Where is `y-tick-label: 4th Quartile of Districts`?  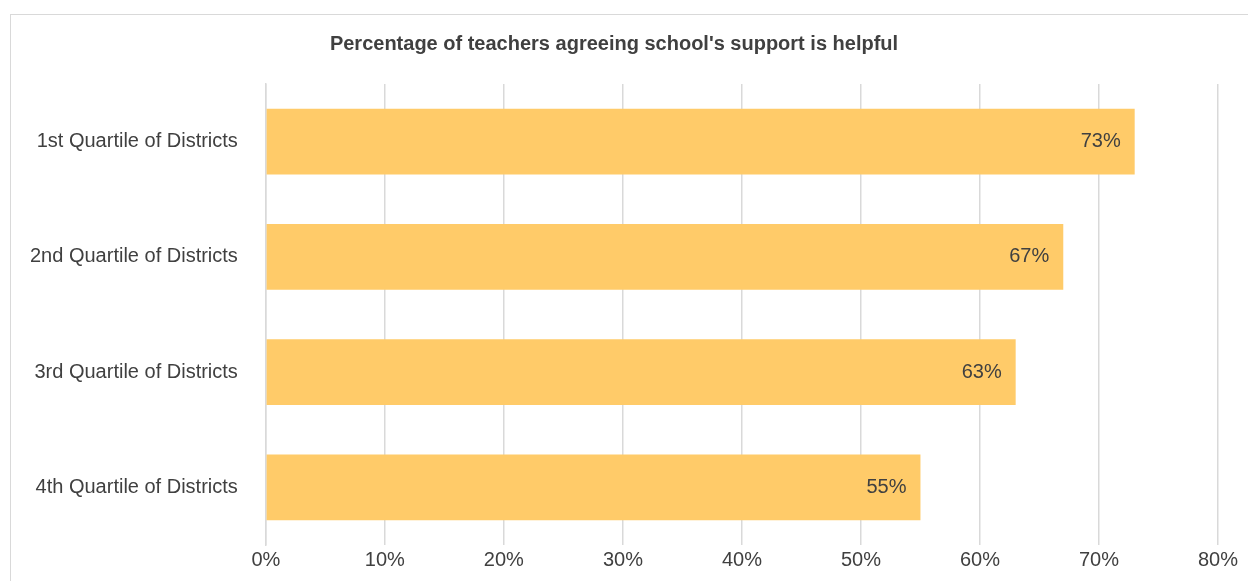 y-tick-label: 4th Quartile of Districts is located at coordinates (136, 485).